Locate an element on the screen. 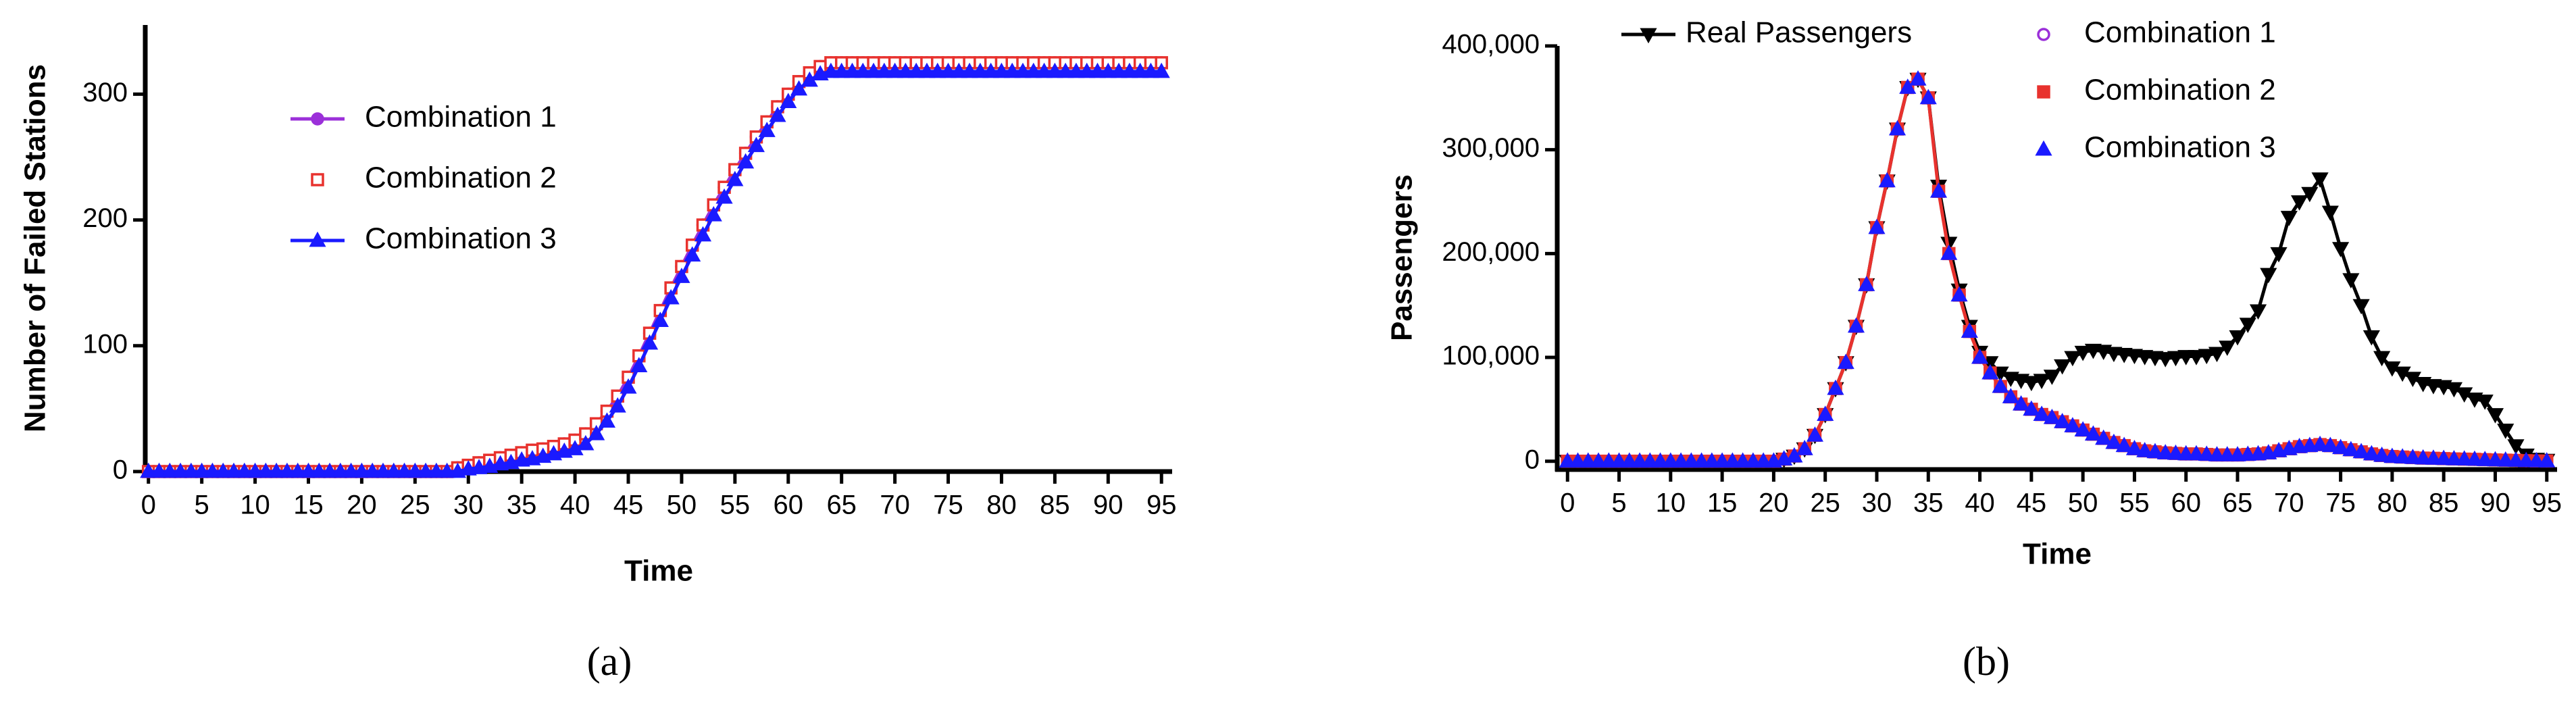  legend-label: Combination 1 is located at coordinates (2180, 32).